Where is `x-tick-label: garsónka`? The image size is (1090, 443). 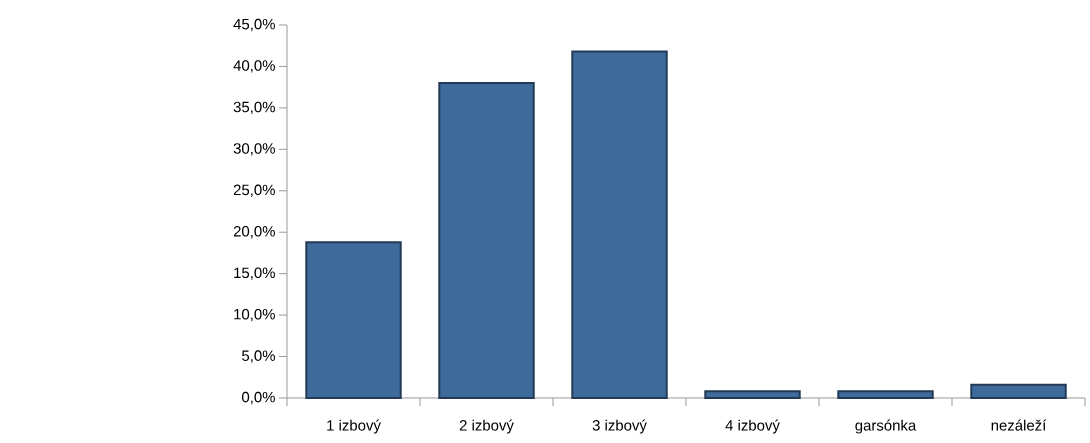
x-tick-label: garsónka is located at coordinates (886, 426).